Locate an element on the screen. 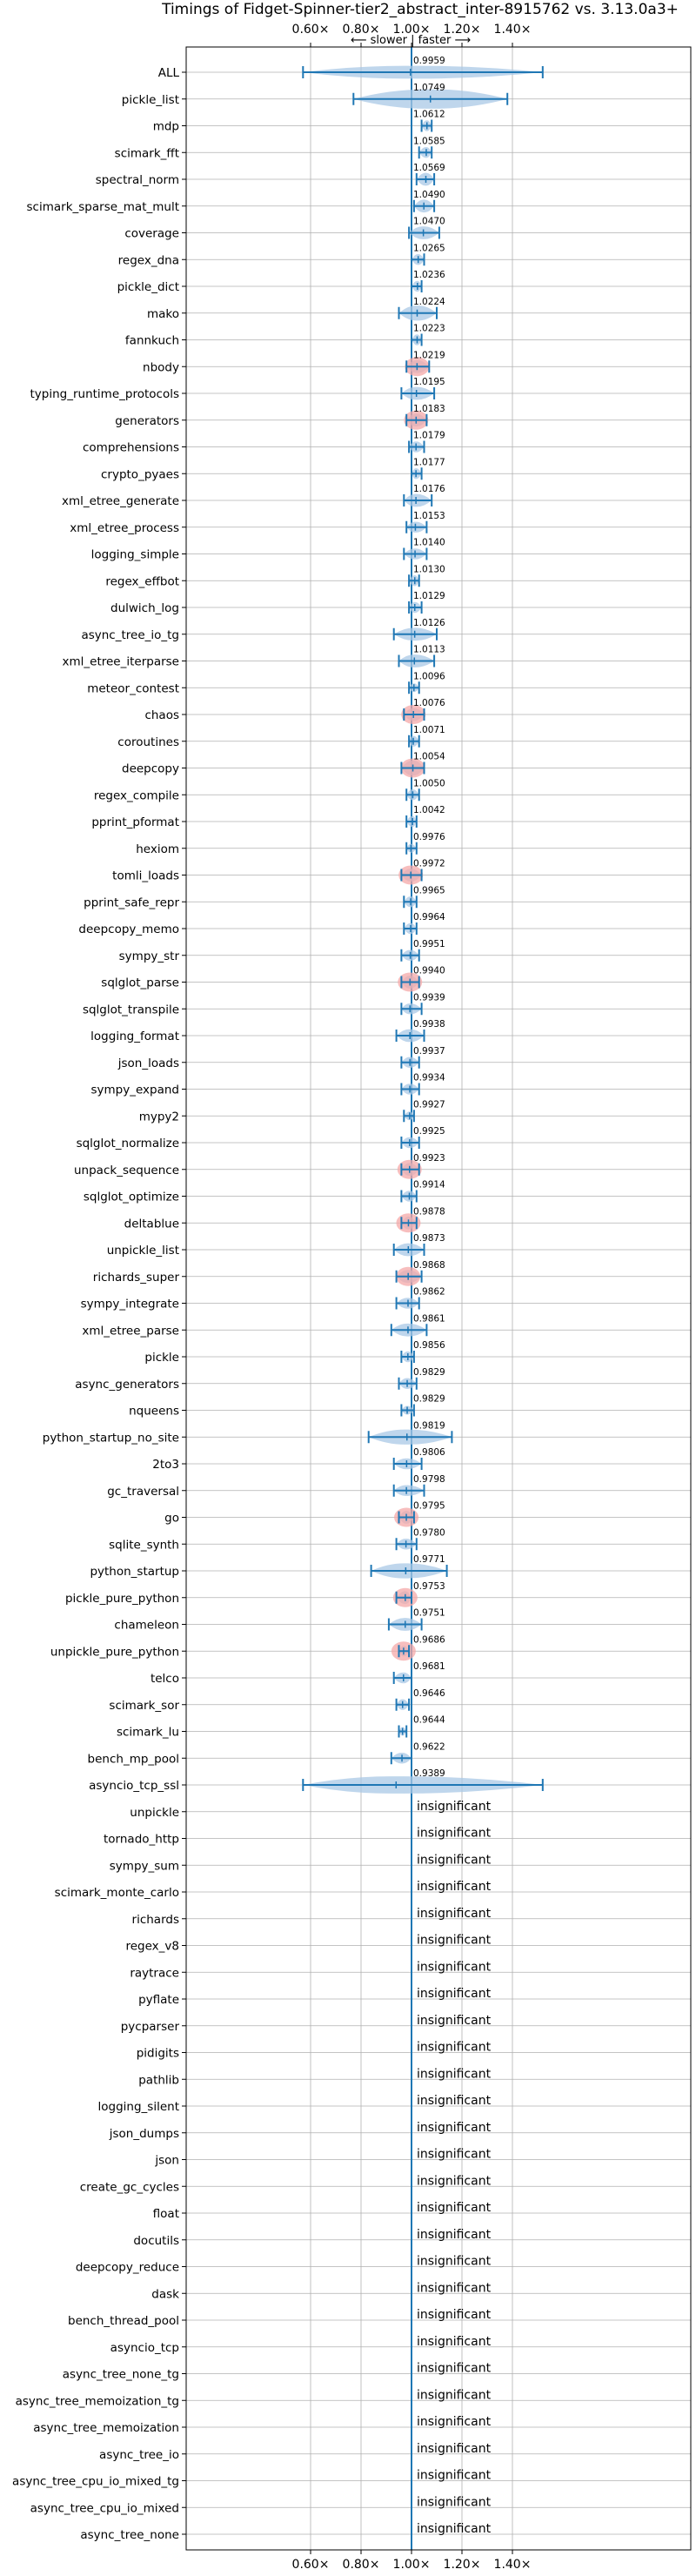 The height and width of the screenshot is (2576, 696). benchmark-label: bench_thread_pool is located at coordinates (123, 2321).